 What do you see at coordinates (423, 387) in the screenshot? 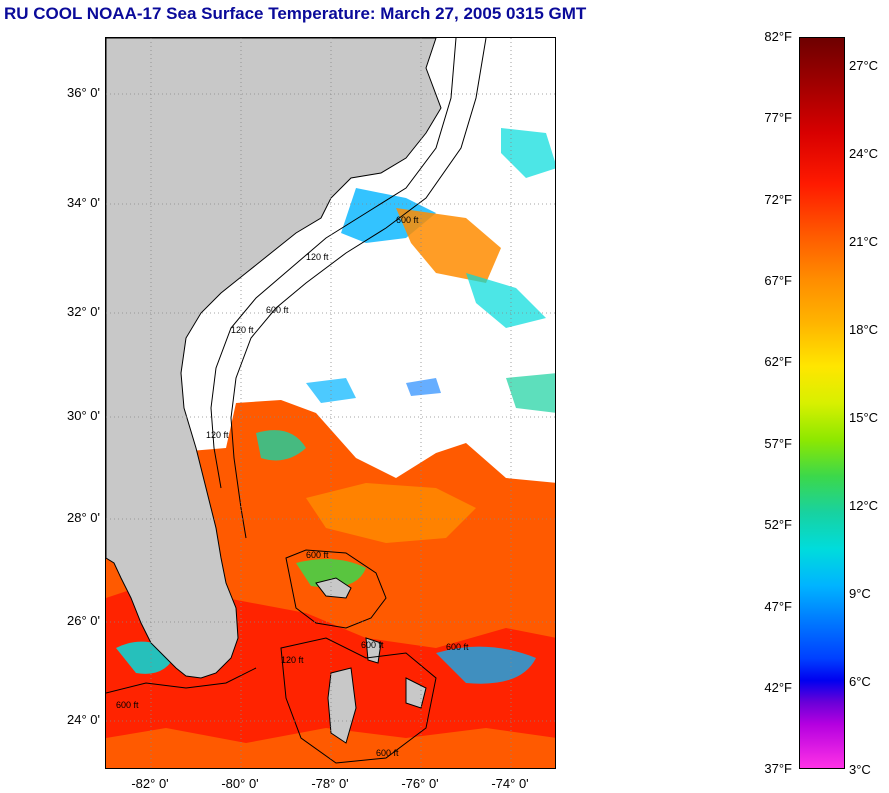
I see `mid-patch` at bounding box center [423, 387].